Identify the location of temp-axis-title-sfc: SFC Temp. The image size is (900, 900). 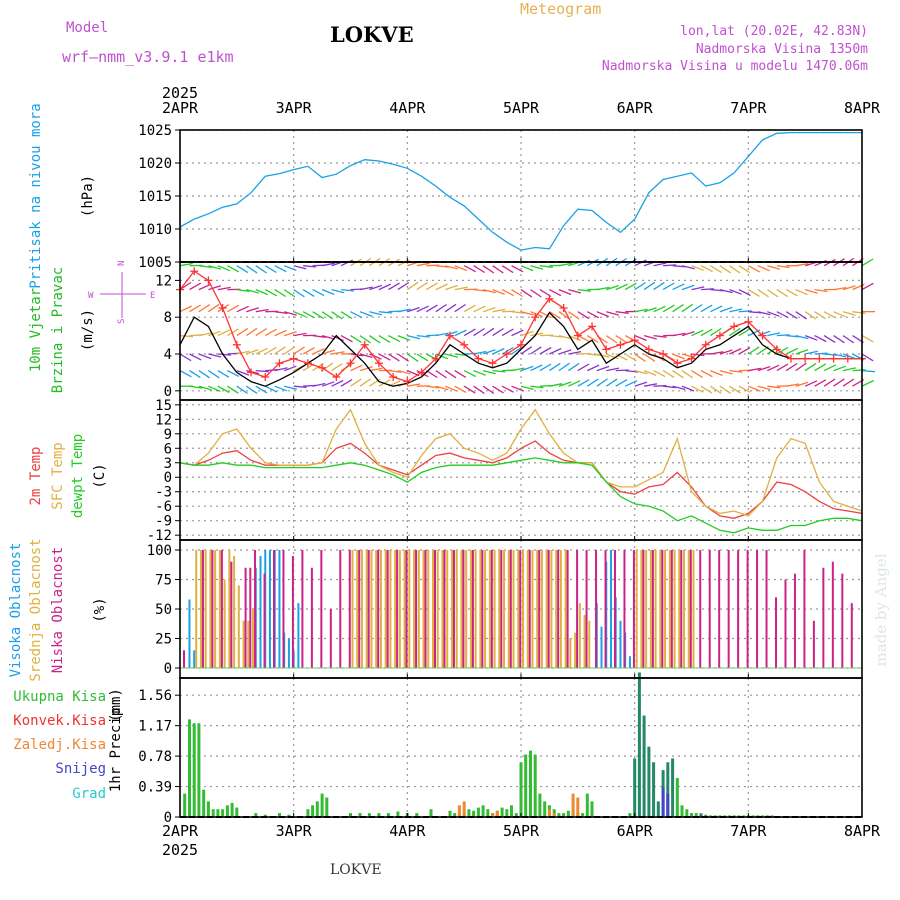
(58, 475).